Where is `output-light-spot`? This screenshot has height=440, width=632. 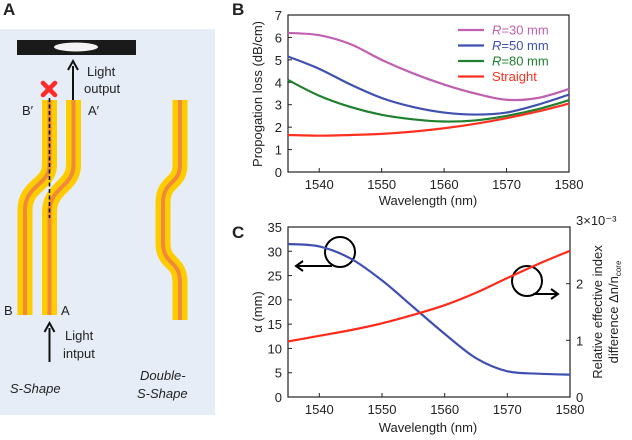 output-light-spot is located at coordinates (76, 47).